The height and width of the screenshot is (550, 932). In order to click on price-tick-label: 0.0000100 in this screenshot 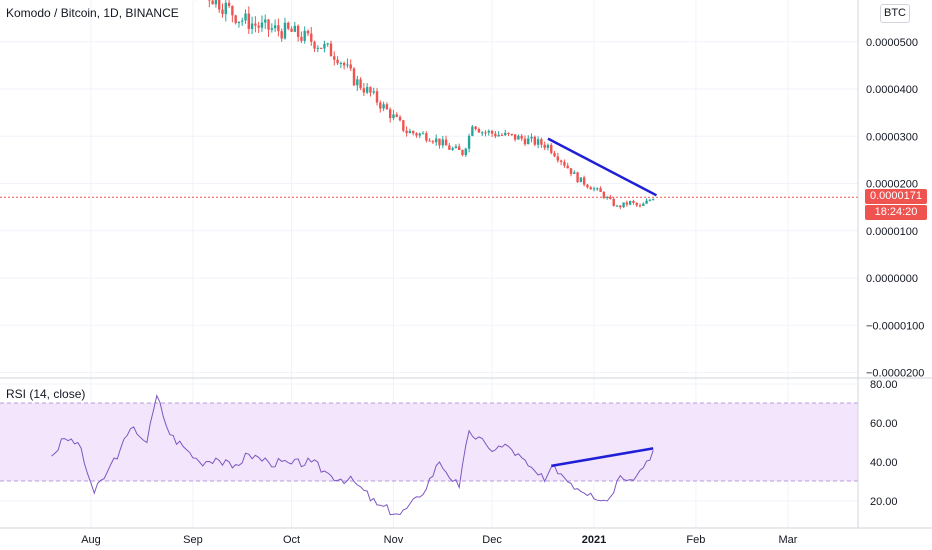, I will do `click(892, 232)`.